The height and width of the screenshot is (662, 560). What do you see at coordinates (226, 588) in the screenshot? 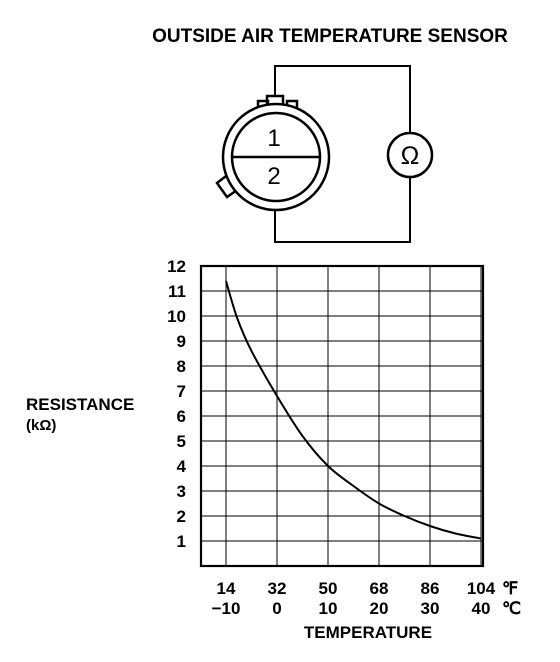
I see `x-tick-label-f: 14` at bounding box center [226, 588].